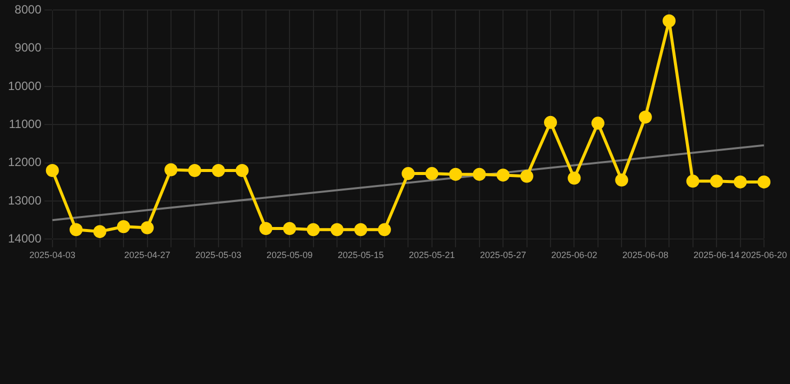 Image resolution: width=790 pixels, height=384 pixels. What do you see at coordinates (28, 9) in the screenshot?
I see `y-tick-label: 8000` at bounding box center [28, 9].